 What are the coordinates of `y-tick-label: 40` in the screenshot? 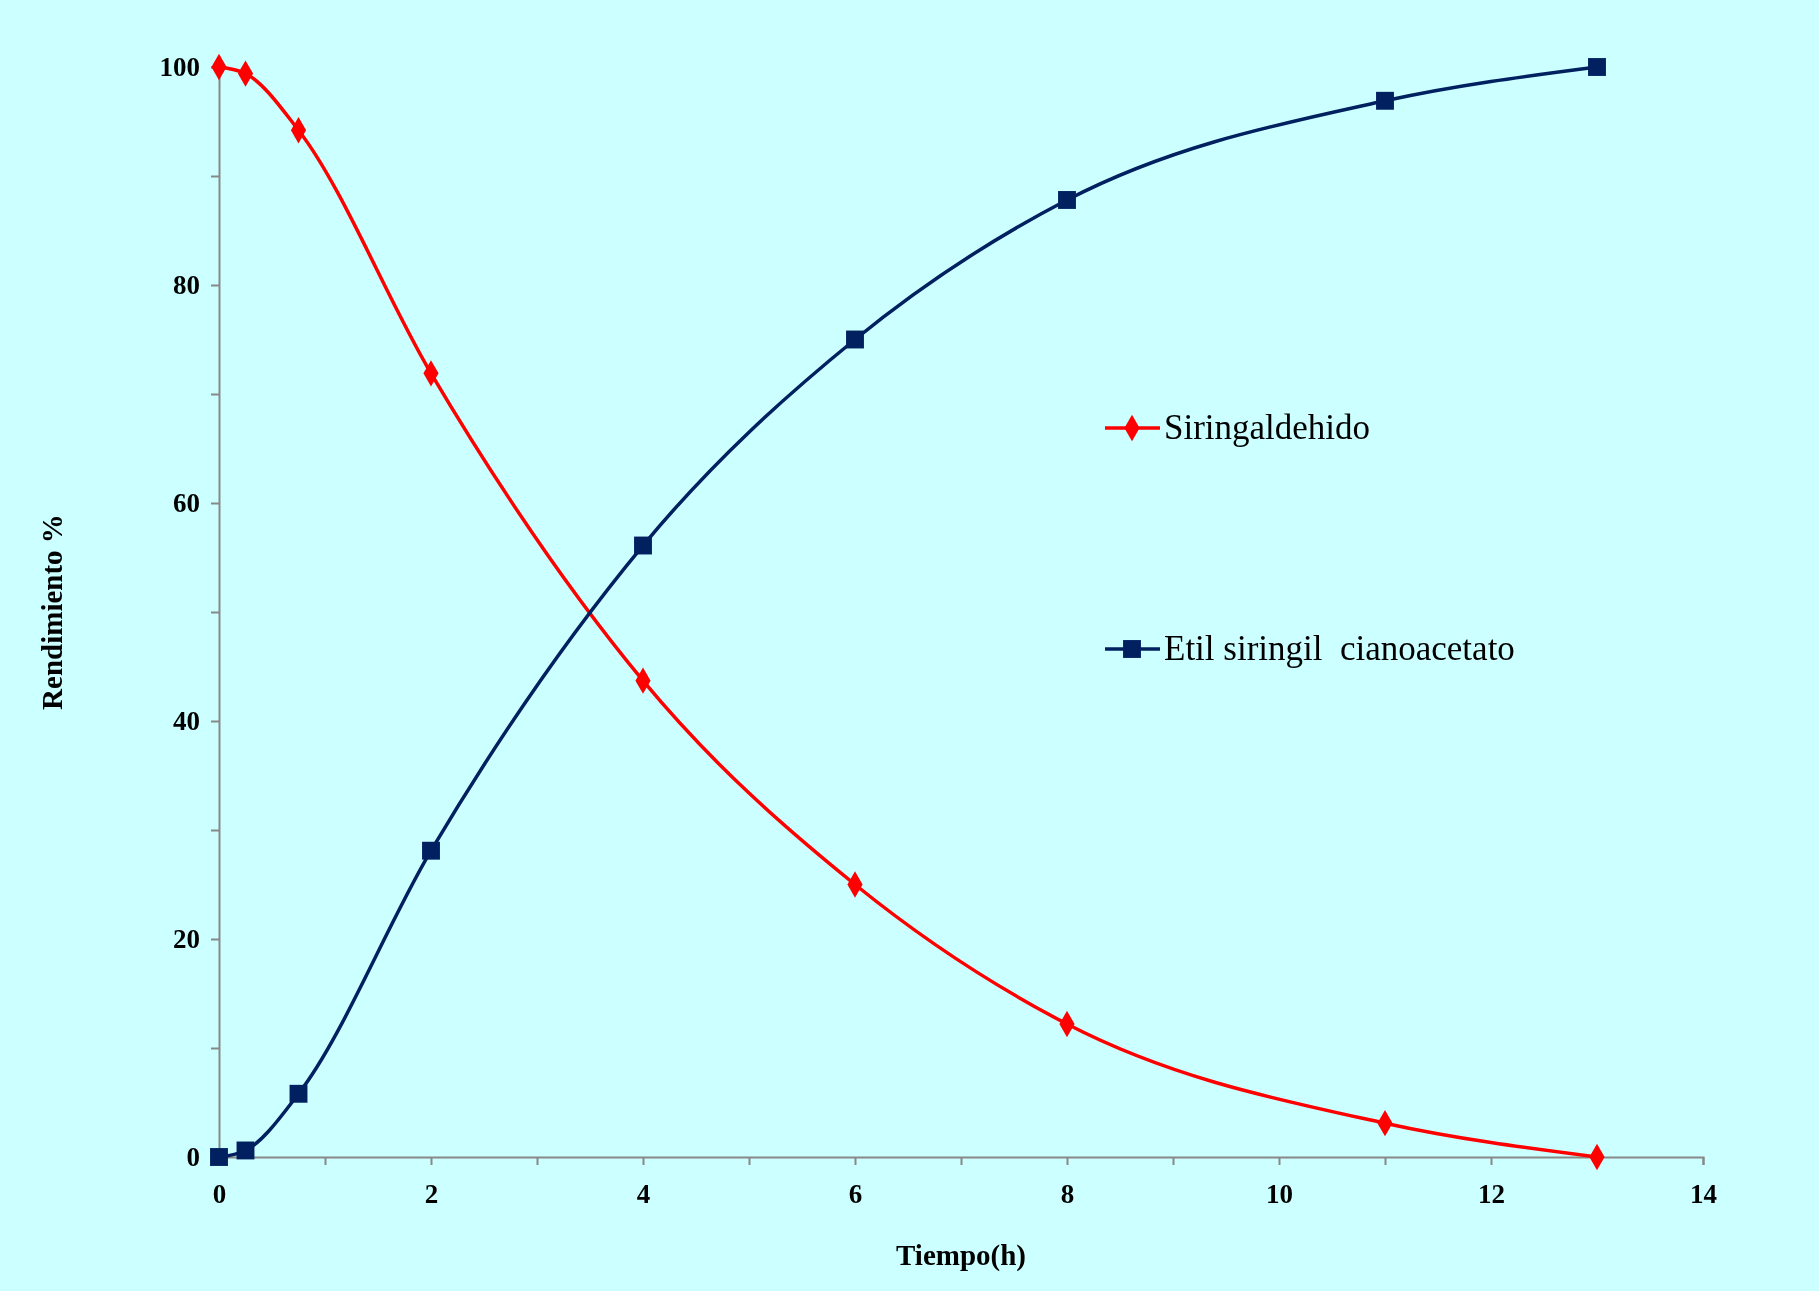 It's located at (186, 721).